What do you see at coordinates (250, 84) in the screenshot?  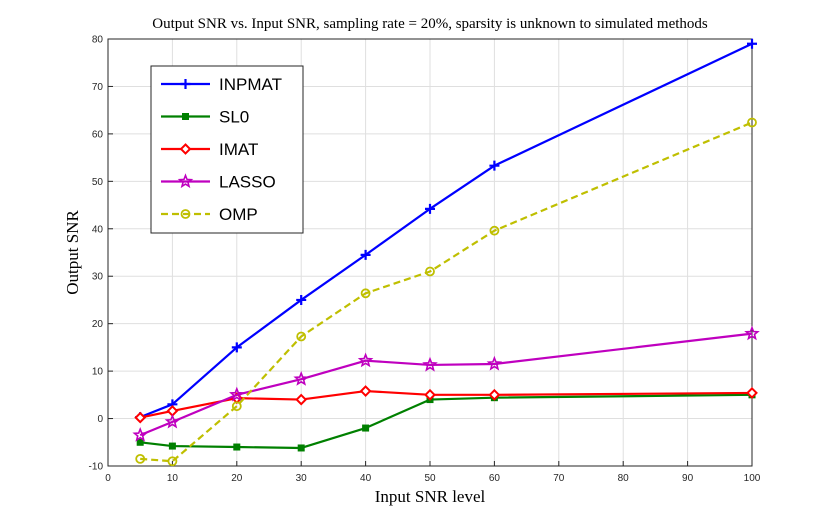 I see `legend-label-inpmat: INPMAT` at bounding box center [250, 84].